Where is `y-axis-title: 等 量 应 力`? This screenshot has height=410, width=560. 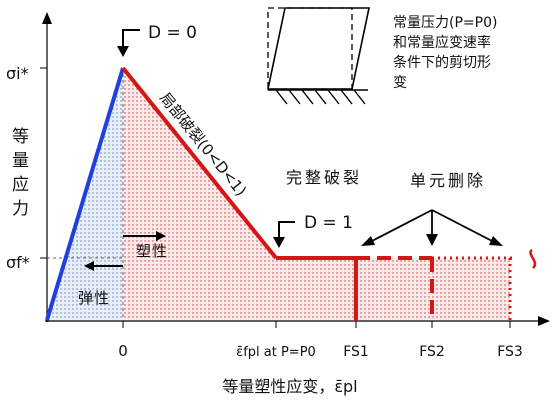
y-axis-title: 等 量 应 力 is located at coordinates (20, 173).